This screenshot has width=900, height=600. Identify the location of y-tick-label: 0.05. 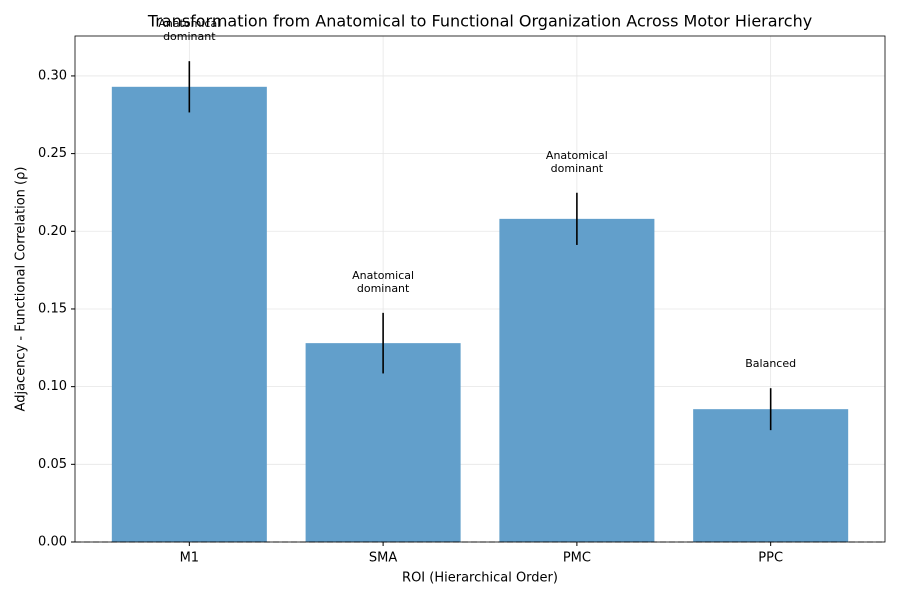
(52, 464).